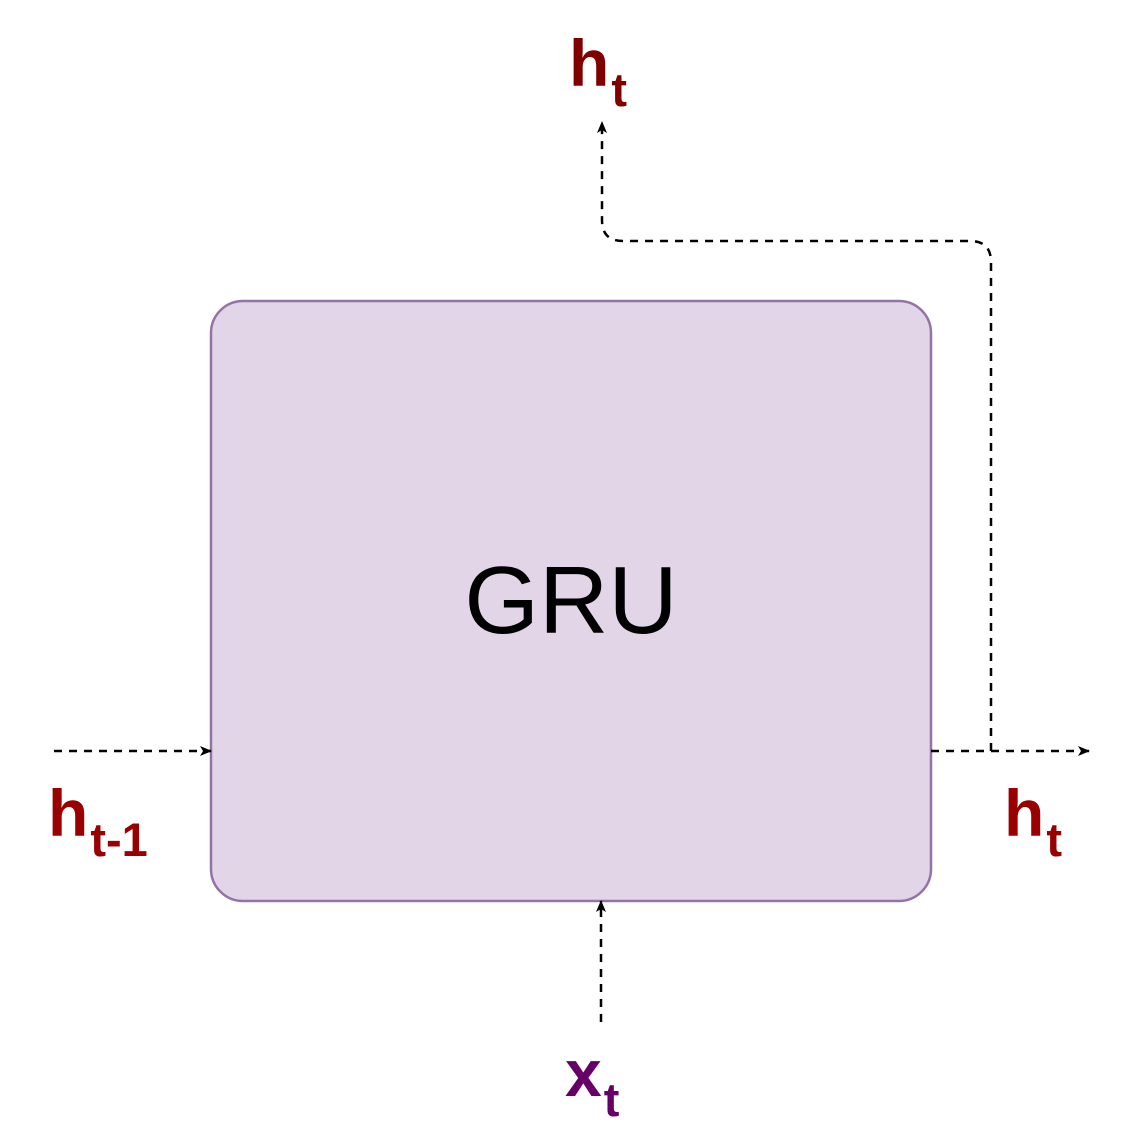  I want to click on input-x-label-sub: t, so click(611, 1099).